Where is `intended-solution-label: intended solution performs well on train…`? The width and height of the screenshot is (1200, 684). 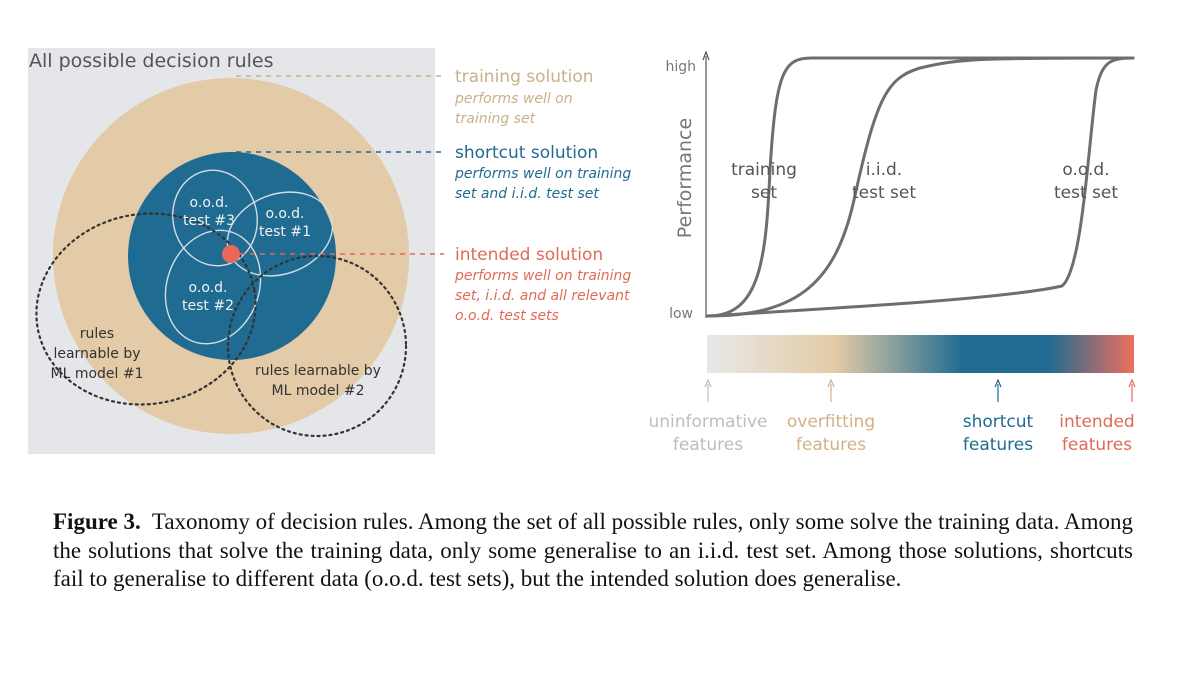
intended-solution-label: intended solution performs well on train… is located at coordinates (542, 284).